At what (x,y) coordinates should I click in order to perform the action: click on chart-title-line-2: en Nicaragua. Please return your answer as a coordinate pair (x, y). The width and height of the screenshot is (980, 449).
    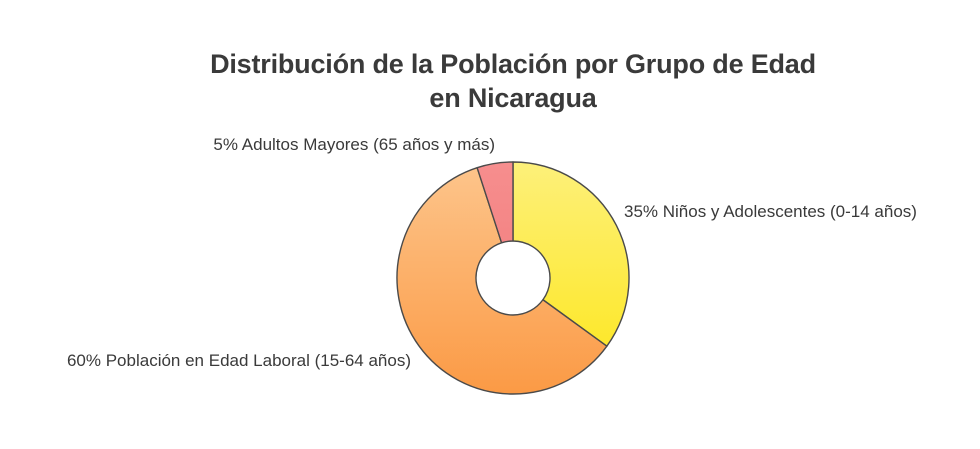
    Looking at the image, I should click on (513, 98).